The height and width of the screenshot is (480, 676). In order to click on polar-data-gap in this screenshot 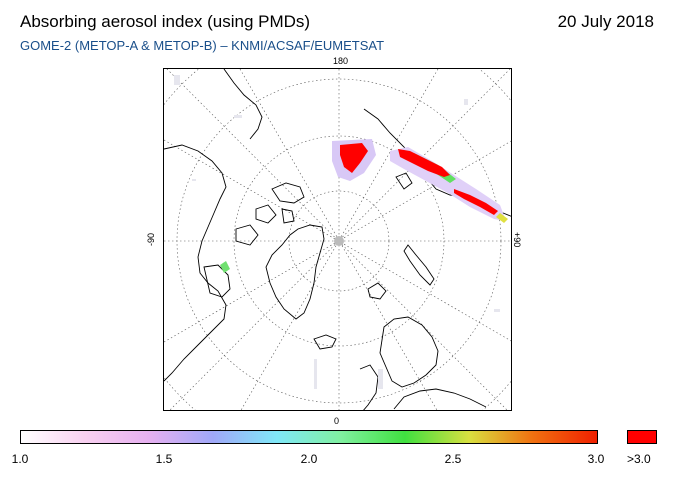, I will do `click(339, 241)`.